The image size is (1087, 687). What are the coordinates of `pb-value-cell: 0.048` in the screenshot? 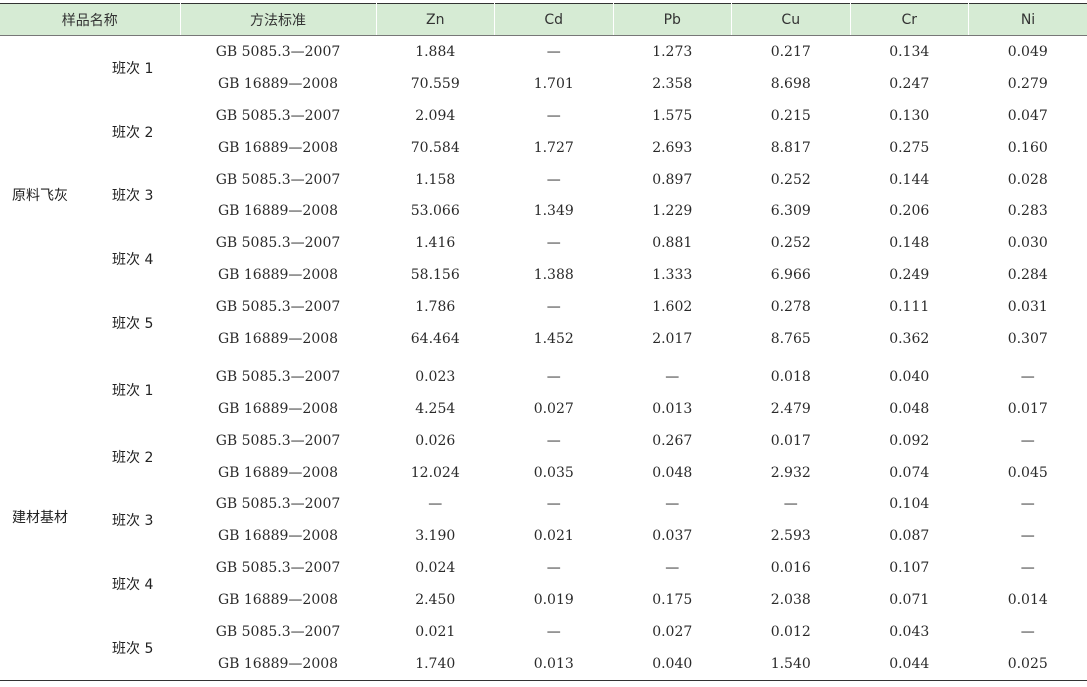 It's located at (672, 472).